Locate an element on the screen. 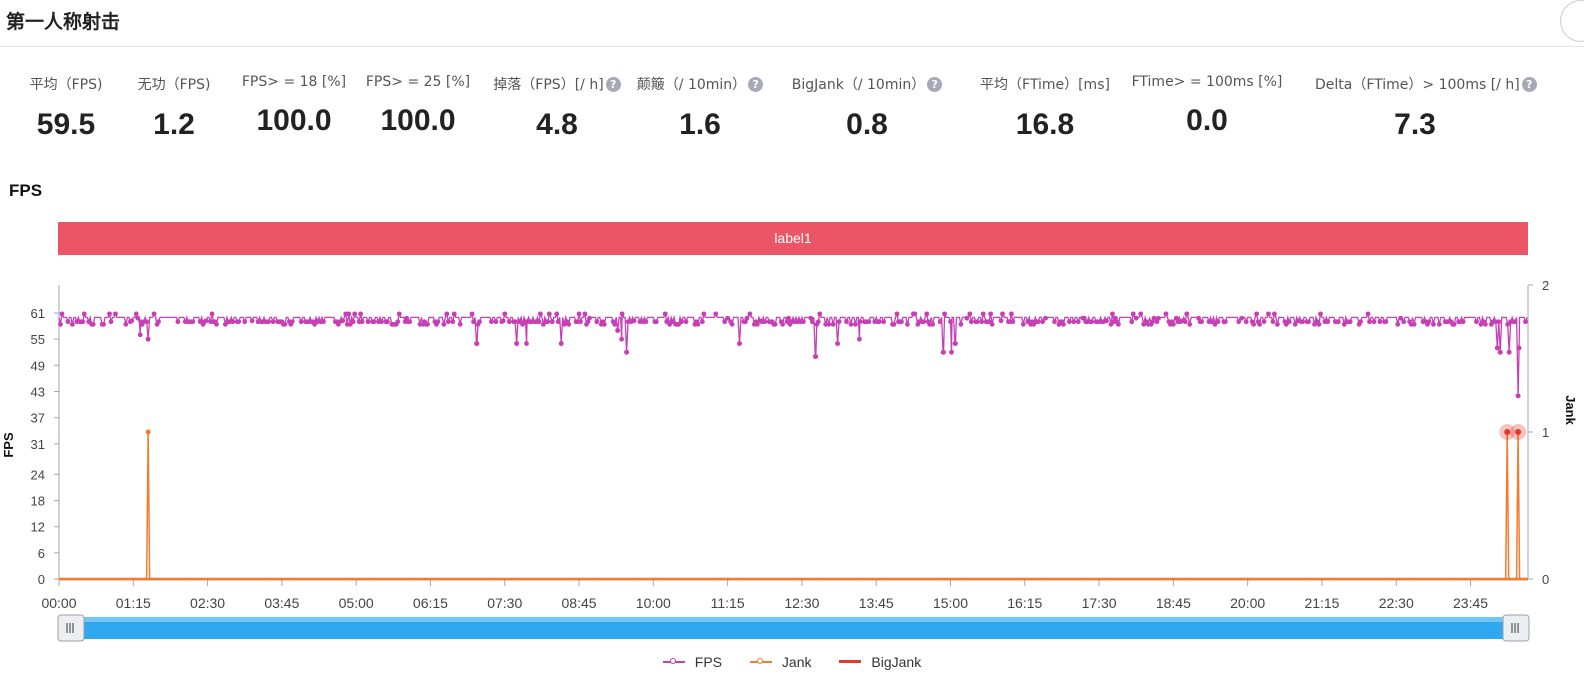 This screenshot has height=684, width=1584. jank-spike is located at coordinates (148, 505).